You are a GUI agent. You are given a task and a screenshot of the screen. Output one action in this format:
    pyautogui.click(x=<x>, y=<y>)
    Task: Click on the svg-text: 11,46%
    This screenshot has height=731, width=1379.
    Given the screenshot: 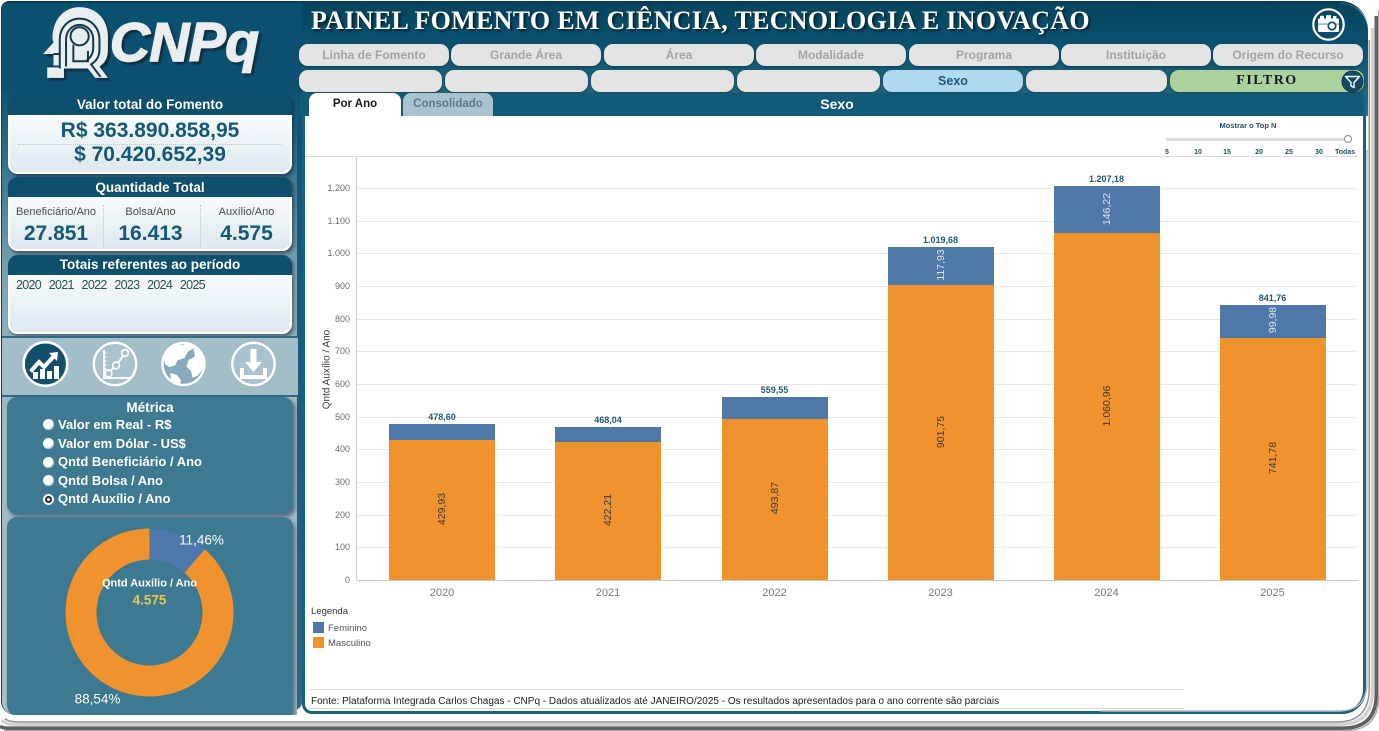 What is the action you would take?
    pyautogui.click(x=201, y=540)
    